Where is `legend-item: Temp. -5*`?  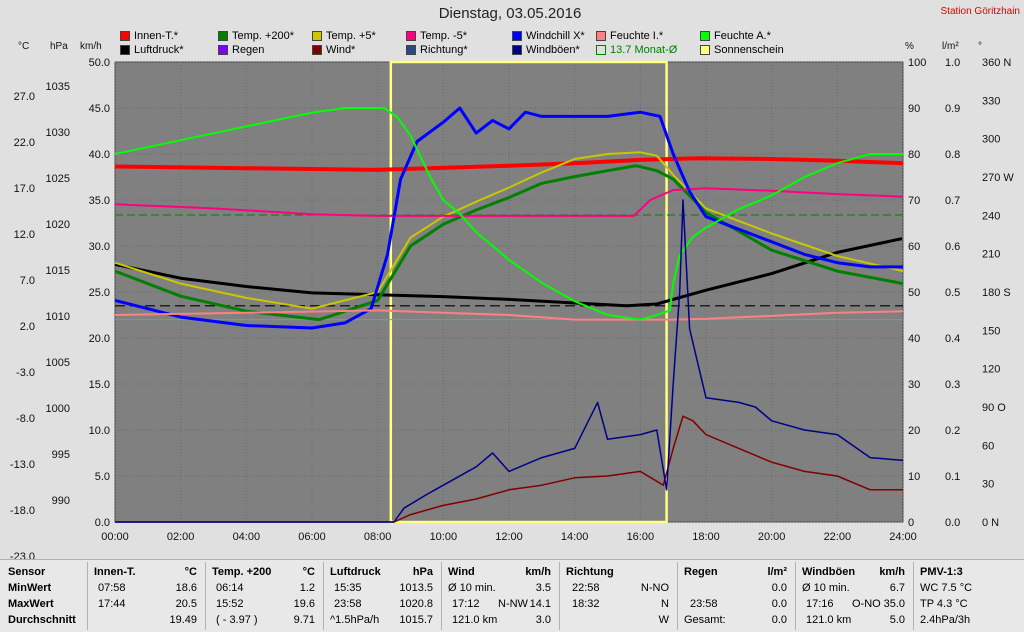 legend-item: Temp. -5* is located at coordinates (436, 36).